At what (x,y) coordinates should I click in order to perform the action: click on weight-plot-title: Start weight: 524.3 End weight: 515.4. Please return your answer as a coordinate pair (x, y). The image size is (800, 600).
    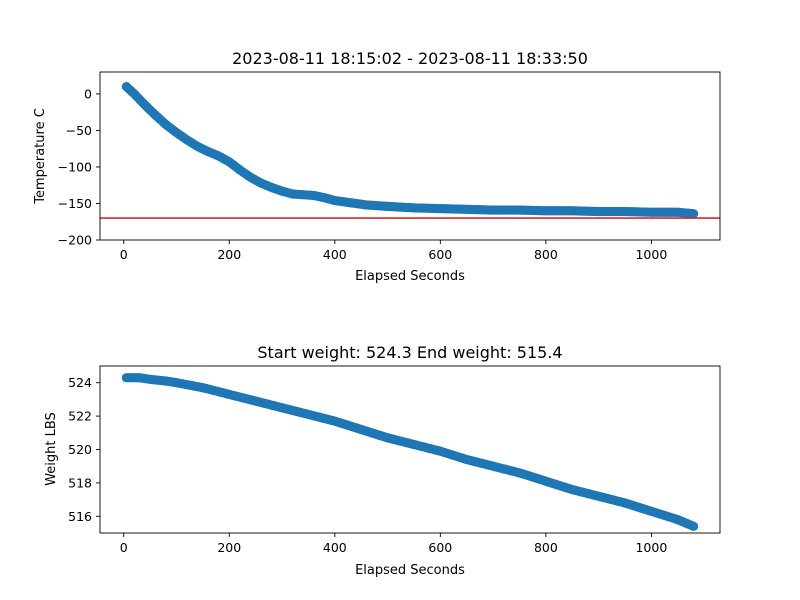
    Looking at the image, I should click on (409, 352).